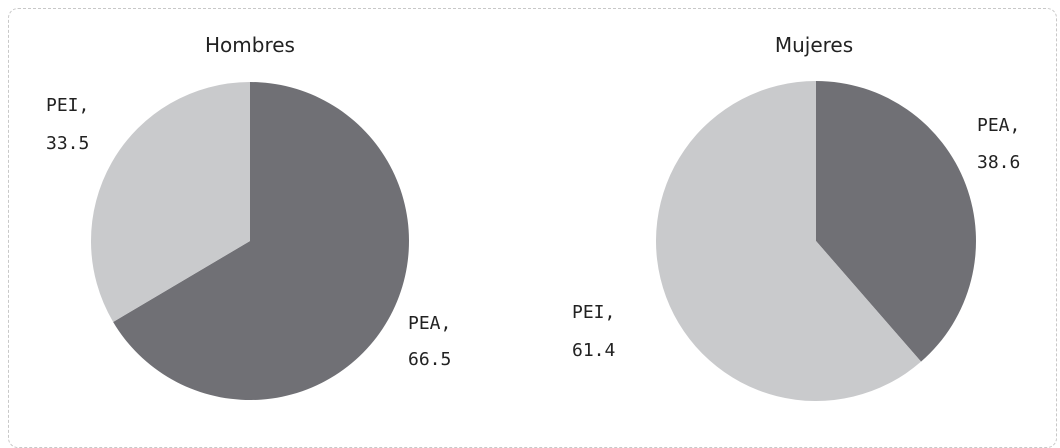 Image resolution: width=1060 pixels, height=448 pixels. What do you see at coordinates (814, 45) in the screenshot?
I see `chart-title-mujeres: Mujeres` at bounding box center [814, 45].